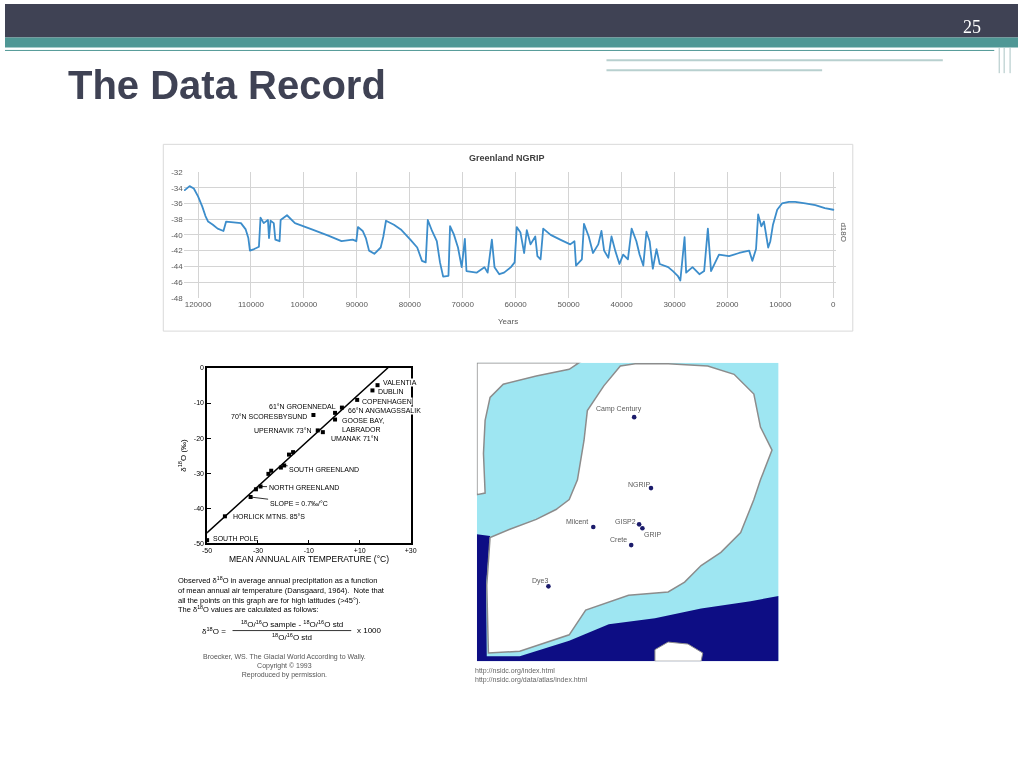 The image size is (1024, 768). I want to click on chart-title: Greenland NGRIP, so click(507, 158).